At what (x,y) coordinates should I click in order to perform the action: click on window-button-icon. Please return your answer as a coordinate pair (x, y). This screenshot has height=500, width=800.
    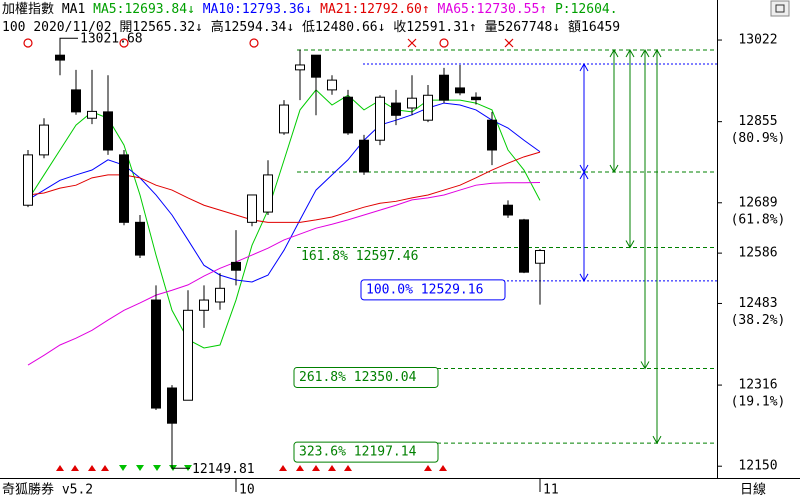
    Looking at the image, I should click on (780, 8).